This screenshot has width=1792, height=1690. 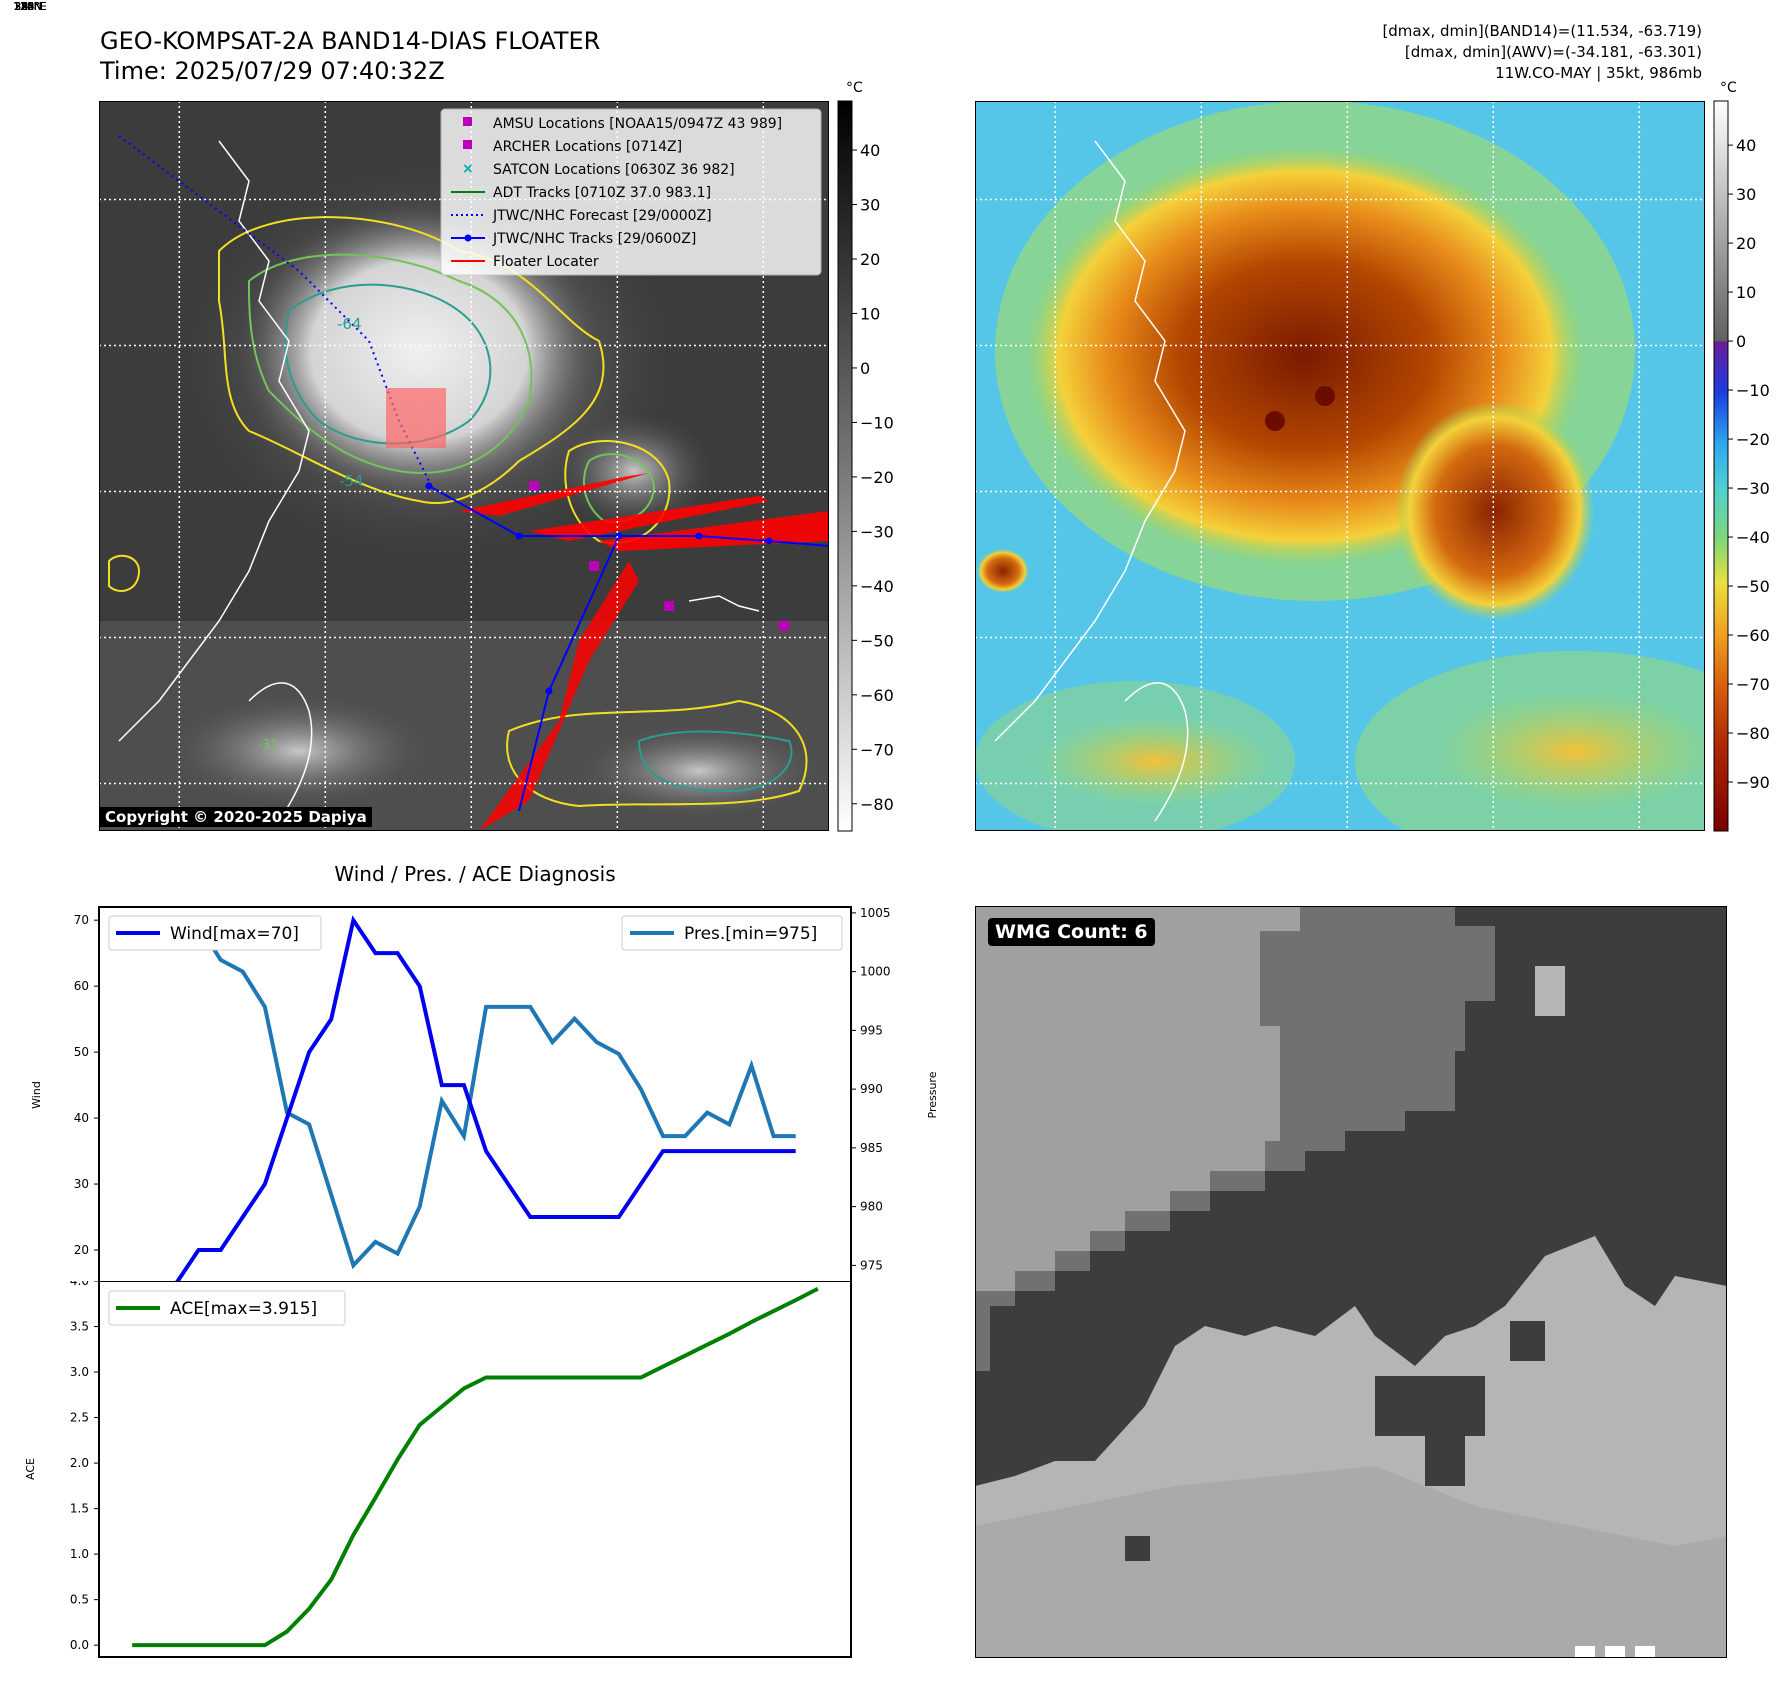 I want to click on lat-tick-label: 26°N, so click(x=28, y=6).